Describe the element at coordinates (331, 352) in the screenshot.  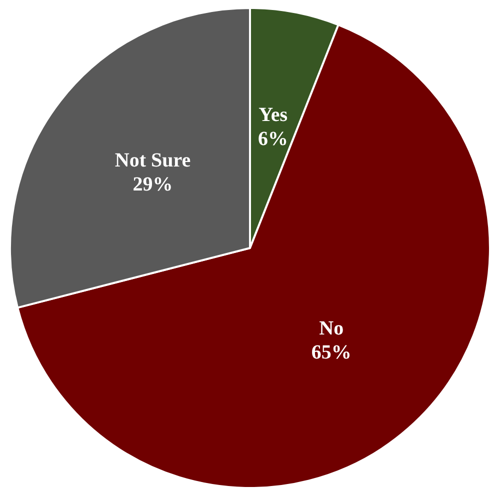
I see `data-label: 65%` at that location.